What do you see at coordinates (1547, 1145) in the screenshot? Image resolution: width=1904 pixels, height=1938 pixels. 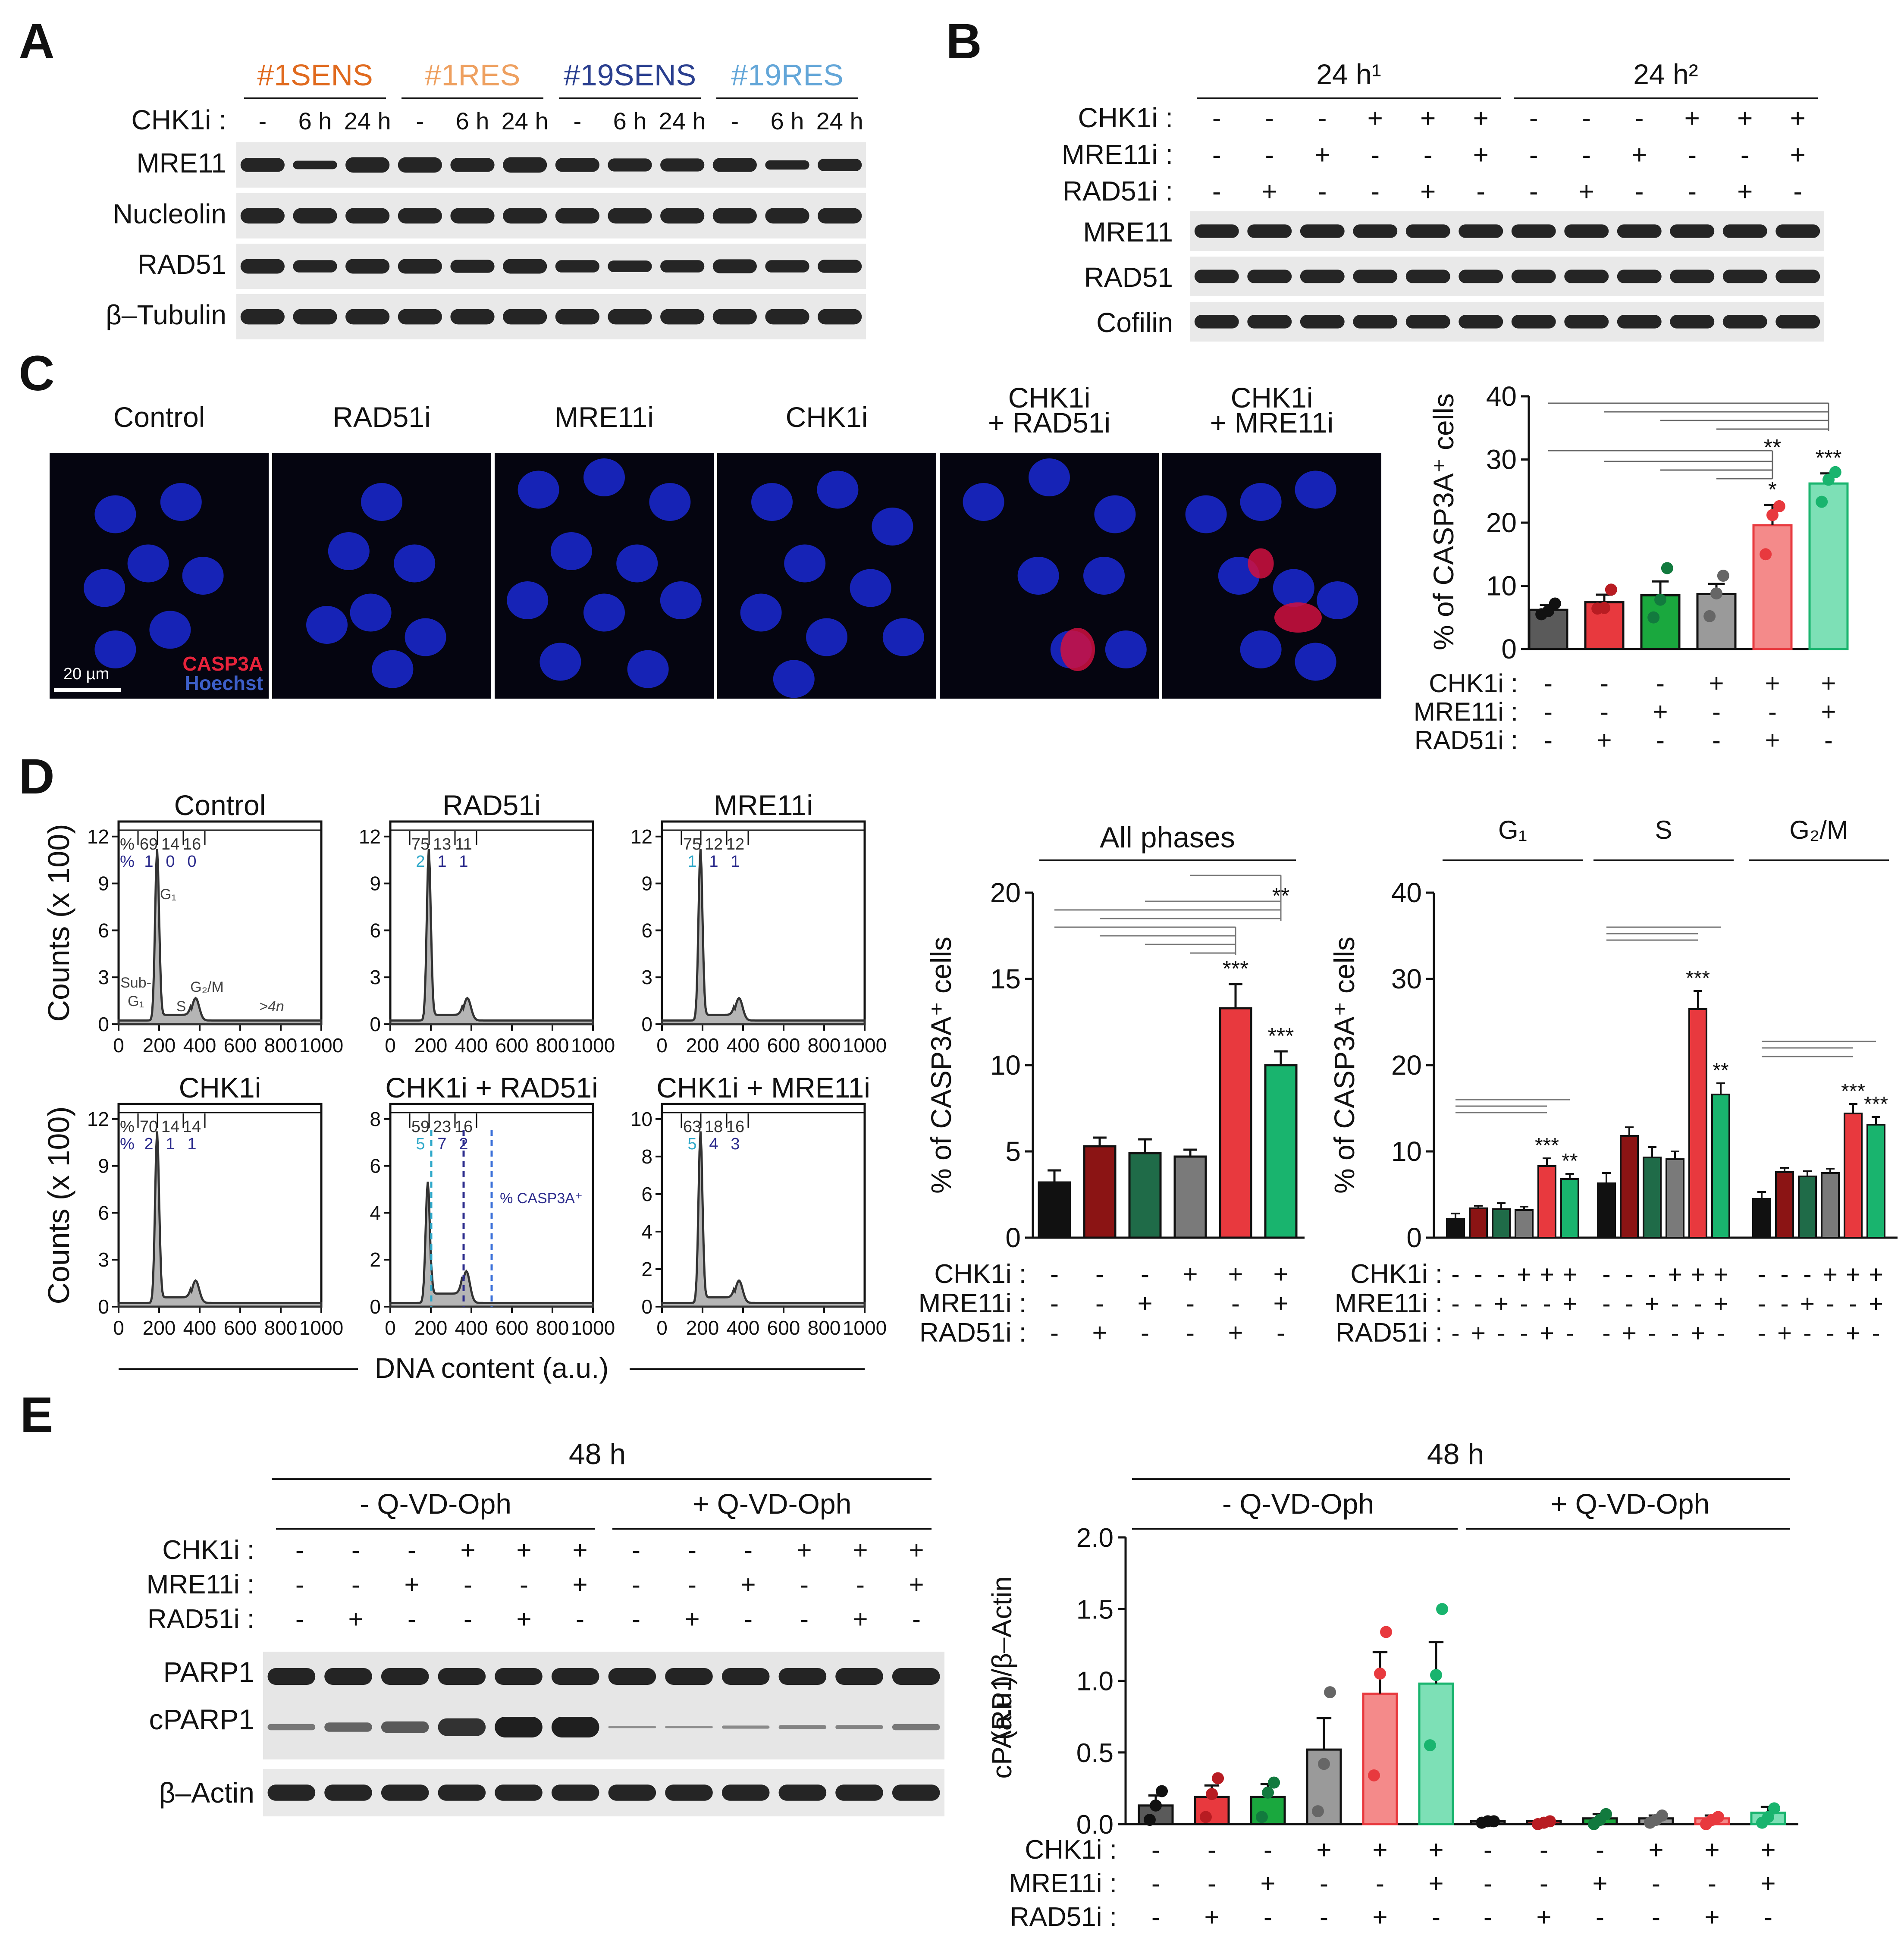 I see `phase-chart-significance: ***` at bounding box center [1547, 1145].